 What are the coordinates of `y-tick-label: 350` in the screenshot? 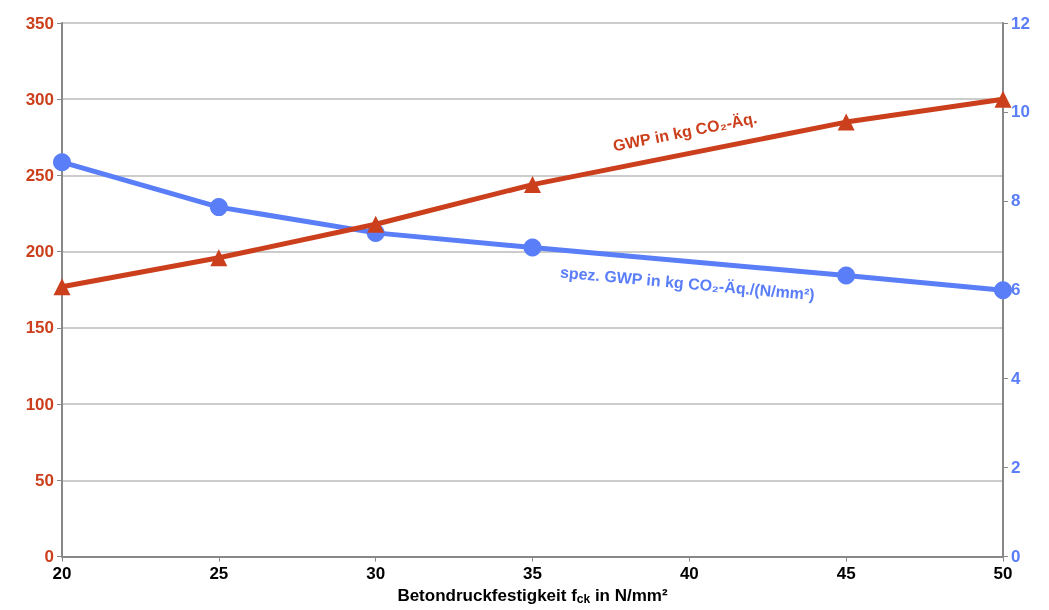 It's located at (39, 23).